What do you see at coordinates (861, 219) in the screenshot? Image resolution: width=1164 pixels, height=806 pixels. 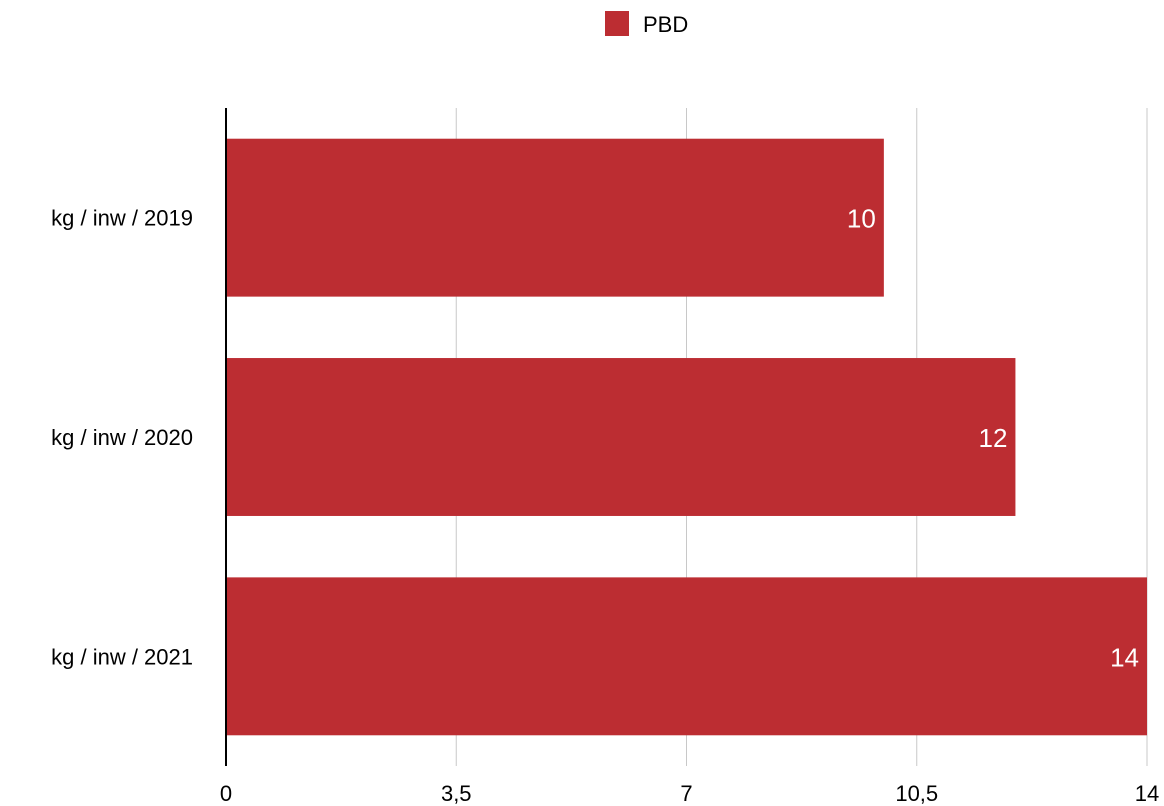 I see `data-label: 10` at bounding box center [861, 219].